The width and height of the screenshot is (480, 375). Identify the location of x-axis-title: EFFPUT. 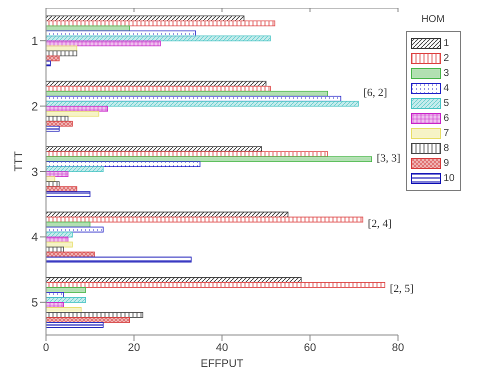
(222, 364).